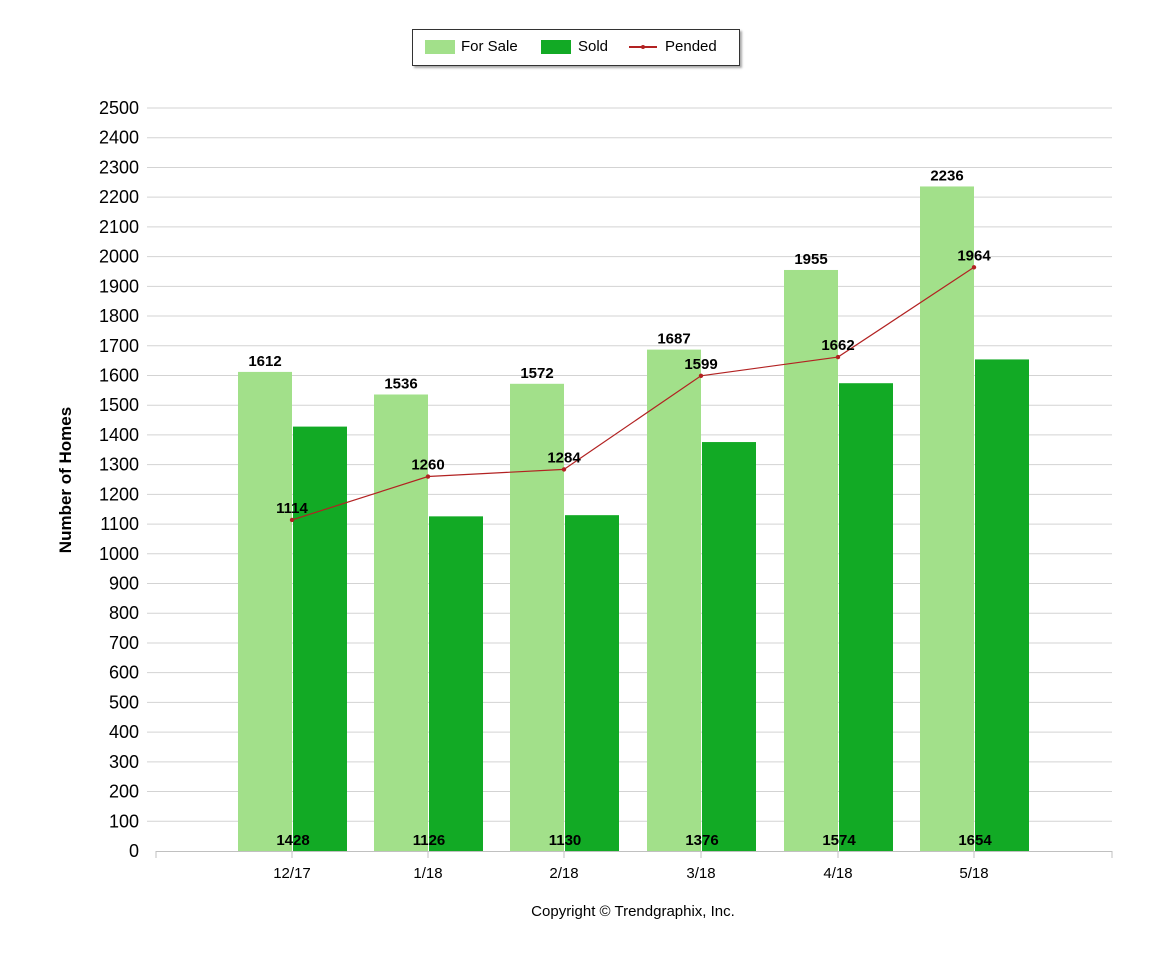 This screenshot has height=960, width=1152. What do you see at coordinates (565, 840) in the screenshot?
I see `data-label-sold: 1130` at bounding box center [565, 840].